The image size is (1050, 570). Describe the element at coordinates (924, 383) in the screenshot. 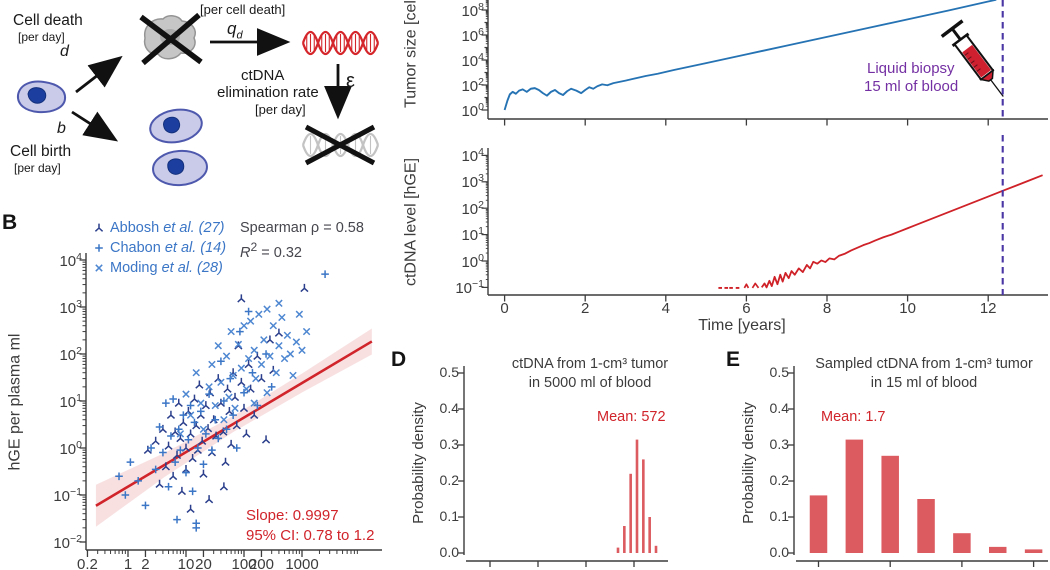

I see `e-title-line2: in 15 ml of blood` at that location.